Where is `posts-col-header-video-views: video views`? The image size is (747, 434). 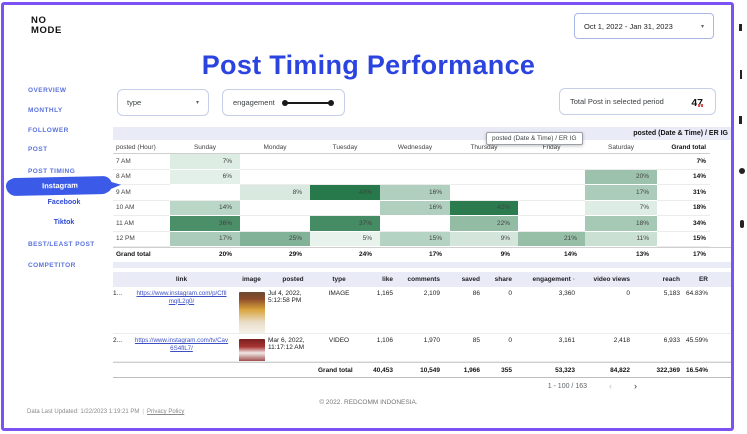
posts-col-header-video-views: video views is located at coordinates (604, 279).